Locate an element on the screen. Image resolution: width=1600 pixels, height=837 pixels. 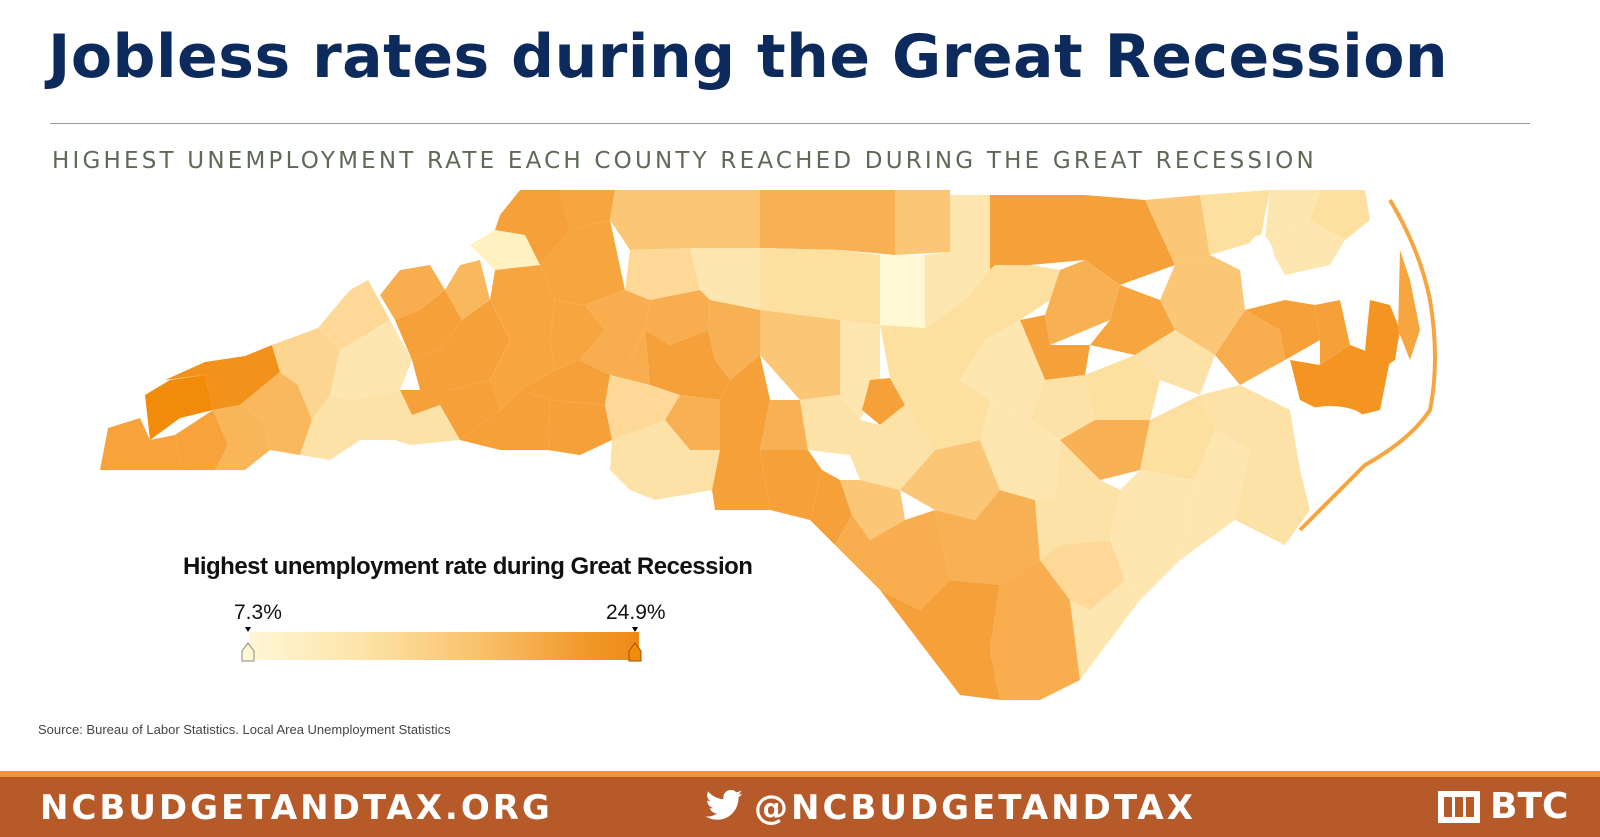
footer-bar is located at coordinates (800, 807).